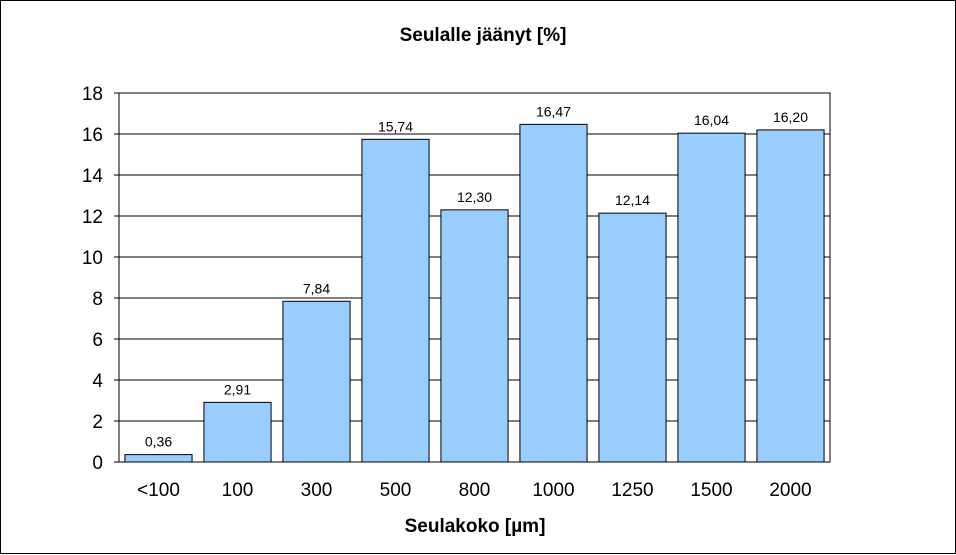 Image resolution: width=956 pixels, height=555 pixels. Describe the element at coordinates (475, 526) in the screenshot. I see `x-axis-title: Seulakoko [µm]` at that location.